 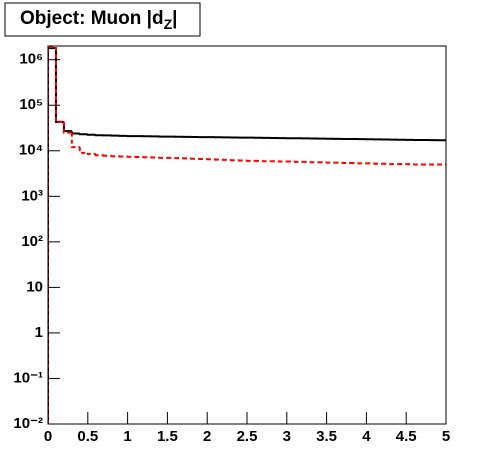 What do you see at coordinates (28, 423) in the screenshot?
I see `y-tick-label: 10⁻²` at bounding box center [28, 423].